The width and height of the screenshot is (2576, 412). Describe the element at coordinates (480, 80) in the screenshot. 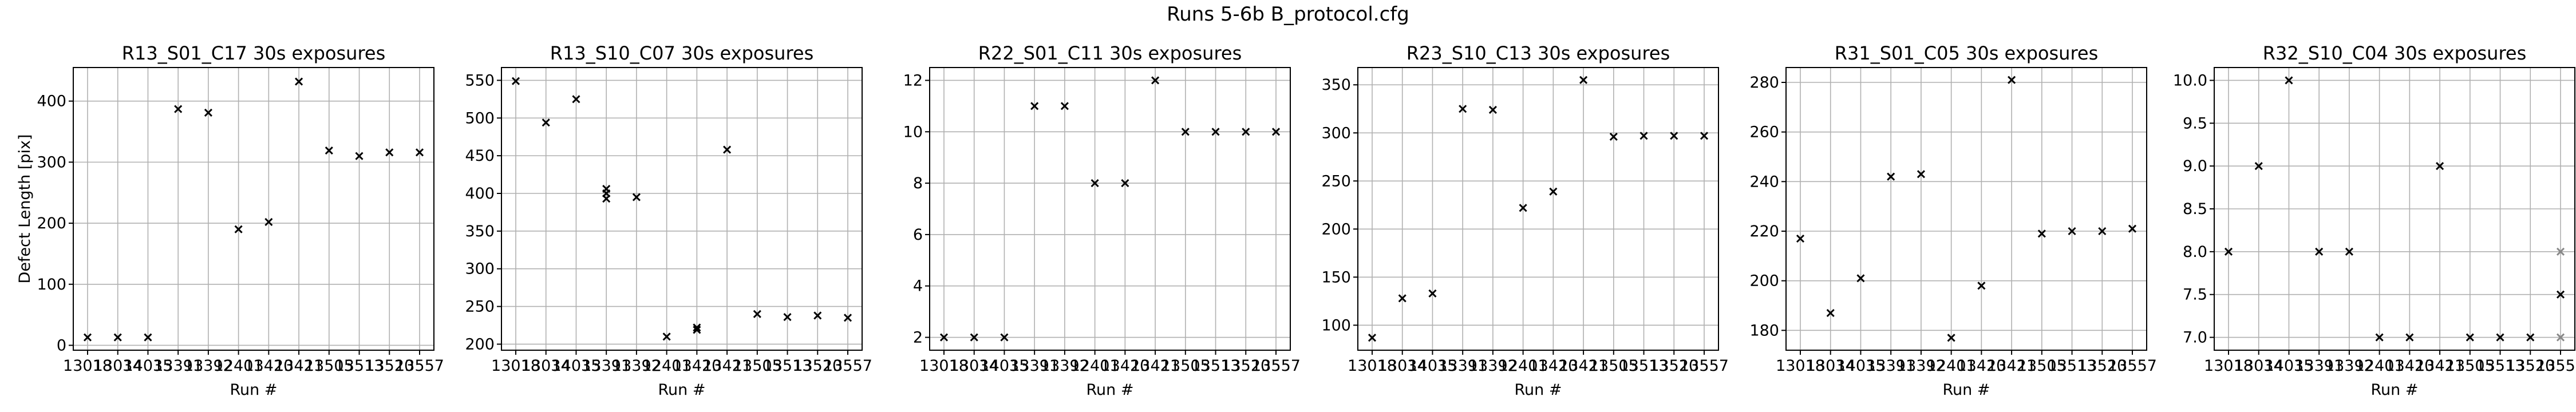

I see `y-tick-label: 550` at that location.